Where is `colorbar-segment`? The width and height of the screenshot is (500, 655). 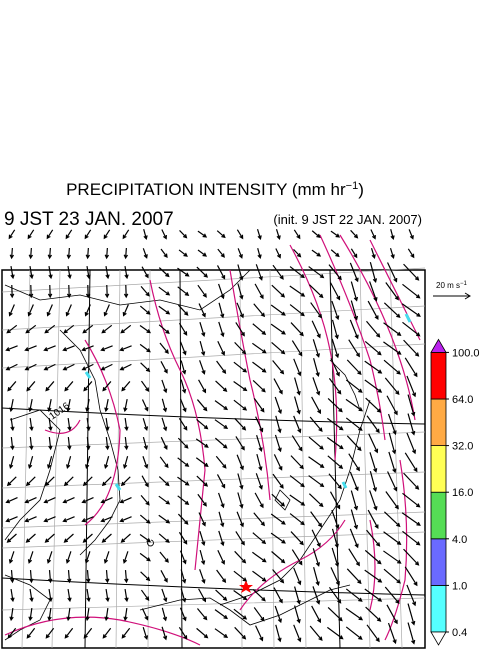 colorbar-segment is located at coordinates (438, 422).